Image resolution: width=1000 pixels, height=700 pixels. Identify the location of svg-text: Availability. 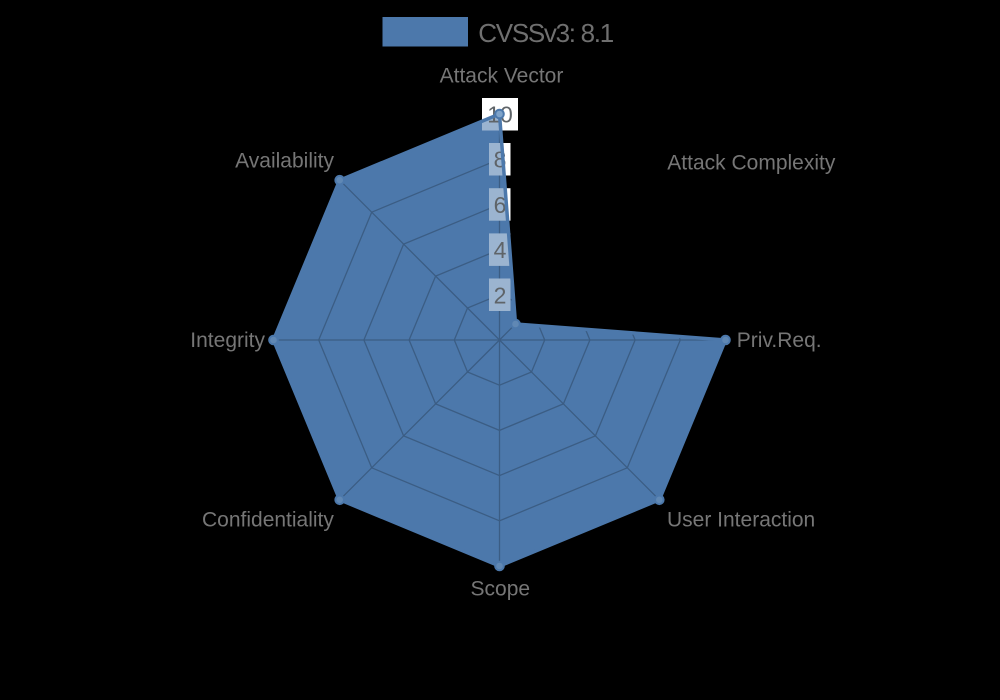
(284, 160).